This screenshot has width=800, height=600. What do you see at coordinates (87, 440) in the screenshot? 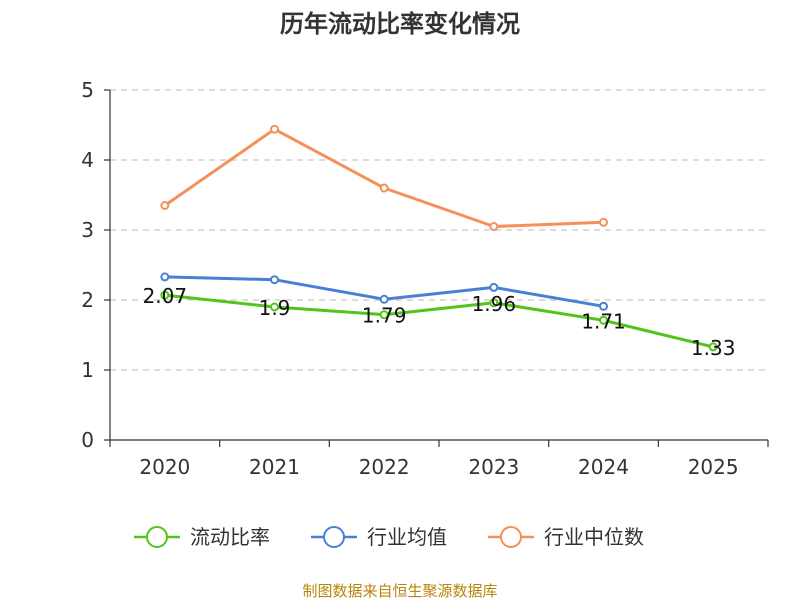
I see `y-tick-label: 0` at bounding box center [87, 440].